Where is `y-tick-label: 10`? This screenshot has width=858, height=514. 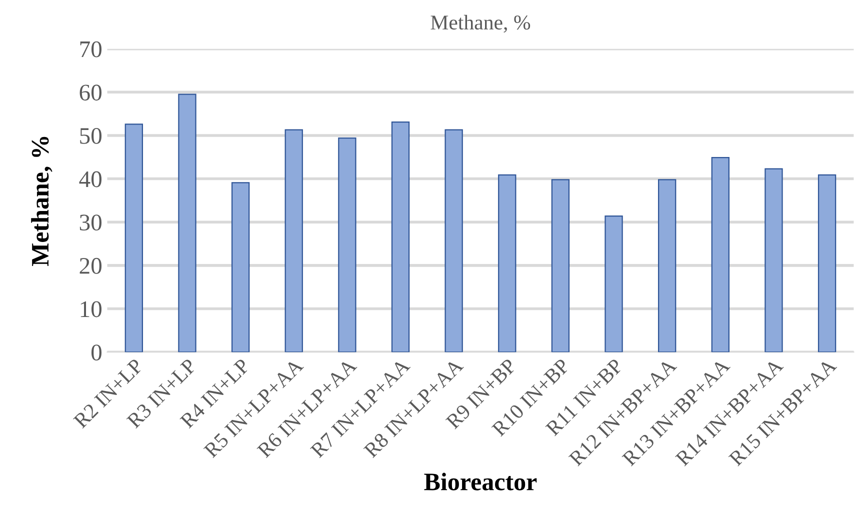
y-tick-label: 10 is located at coordinates (91, 309).